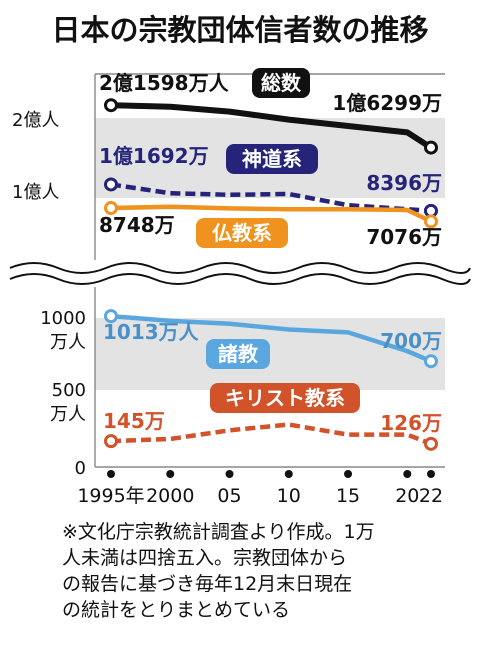  What do you see at coordinates (407, 496) in the screenshot?
I see `x-tick-label: 20` at bounding box center [407, 496].